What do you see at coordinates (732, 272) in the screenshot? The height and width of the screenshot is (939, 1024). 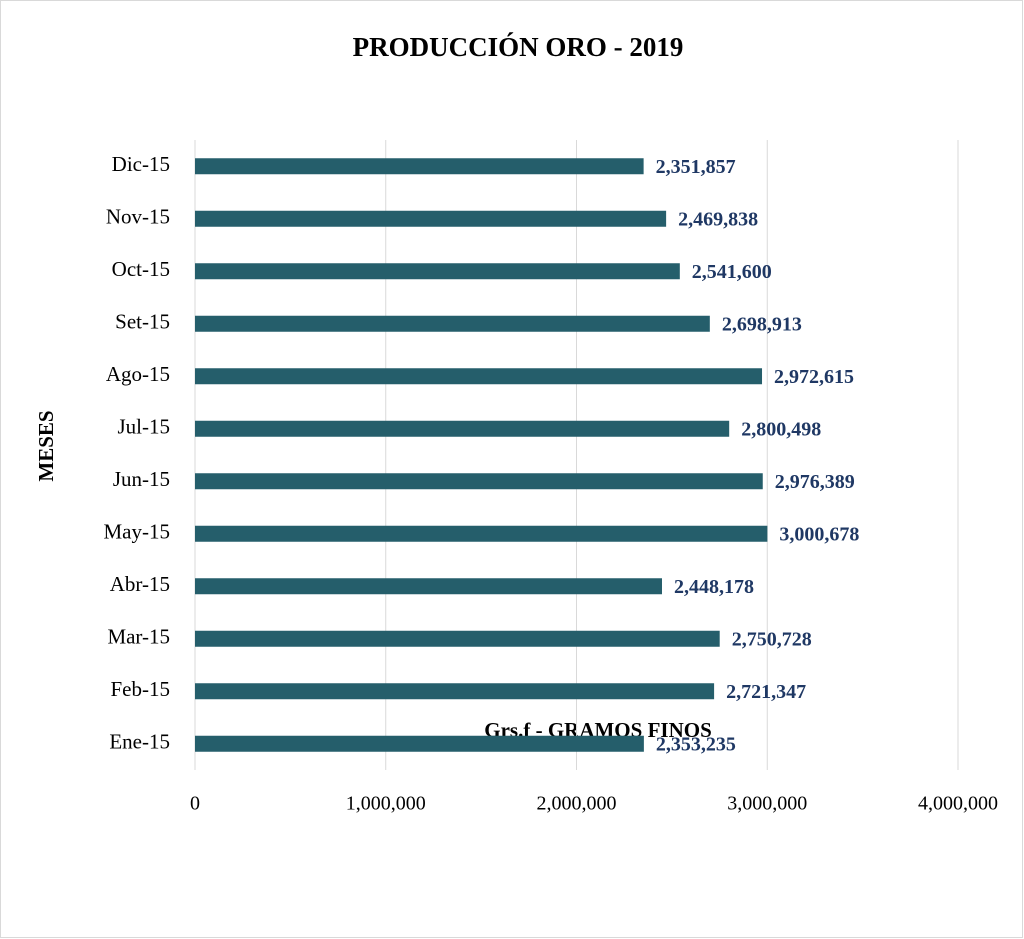 I see `data-label: 2,541,600` at bounding box center [732, 272].